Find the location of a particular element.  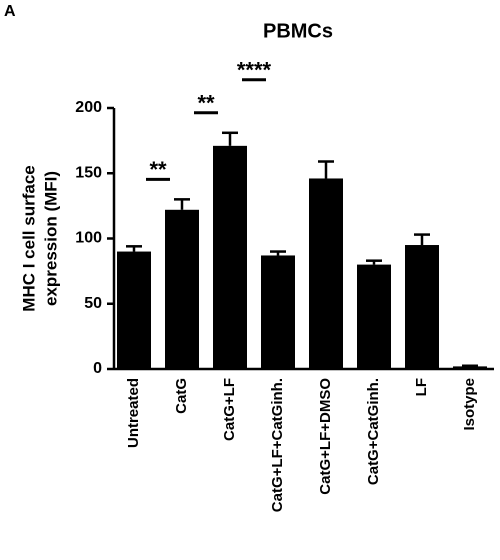

significance-label: **** is located at coordinates (254, 70).